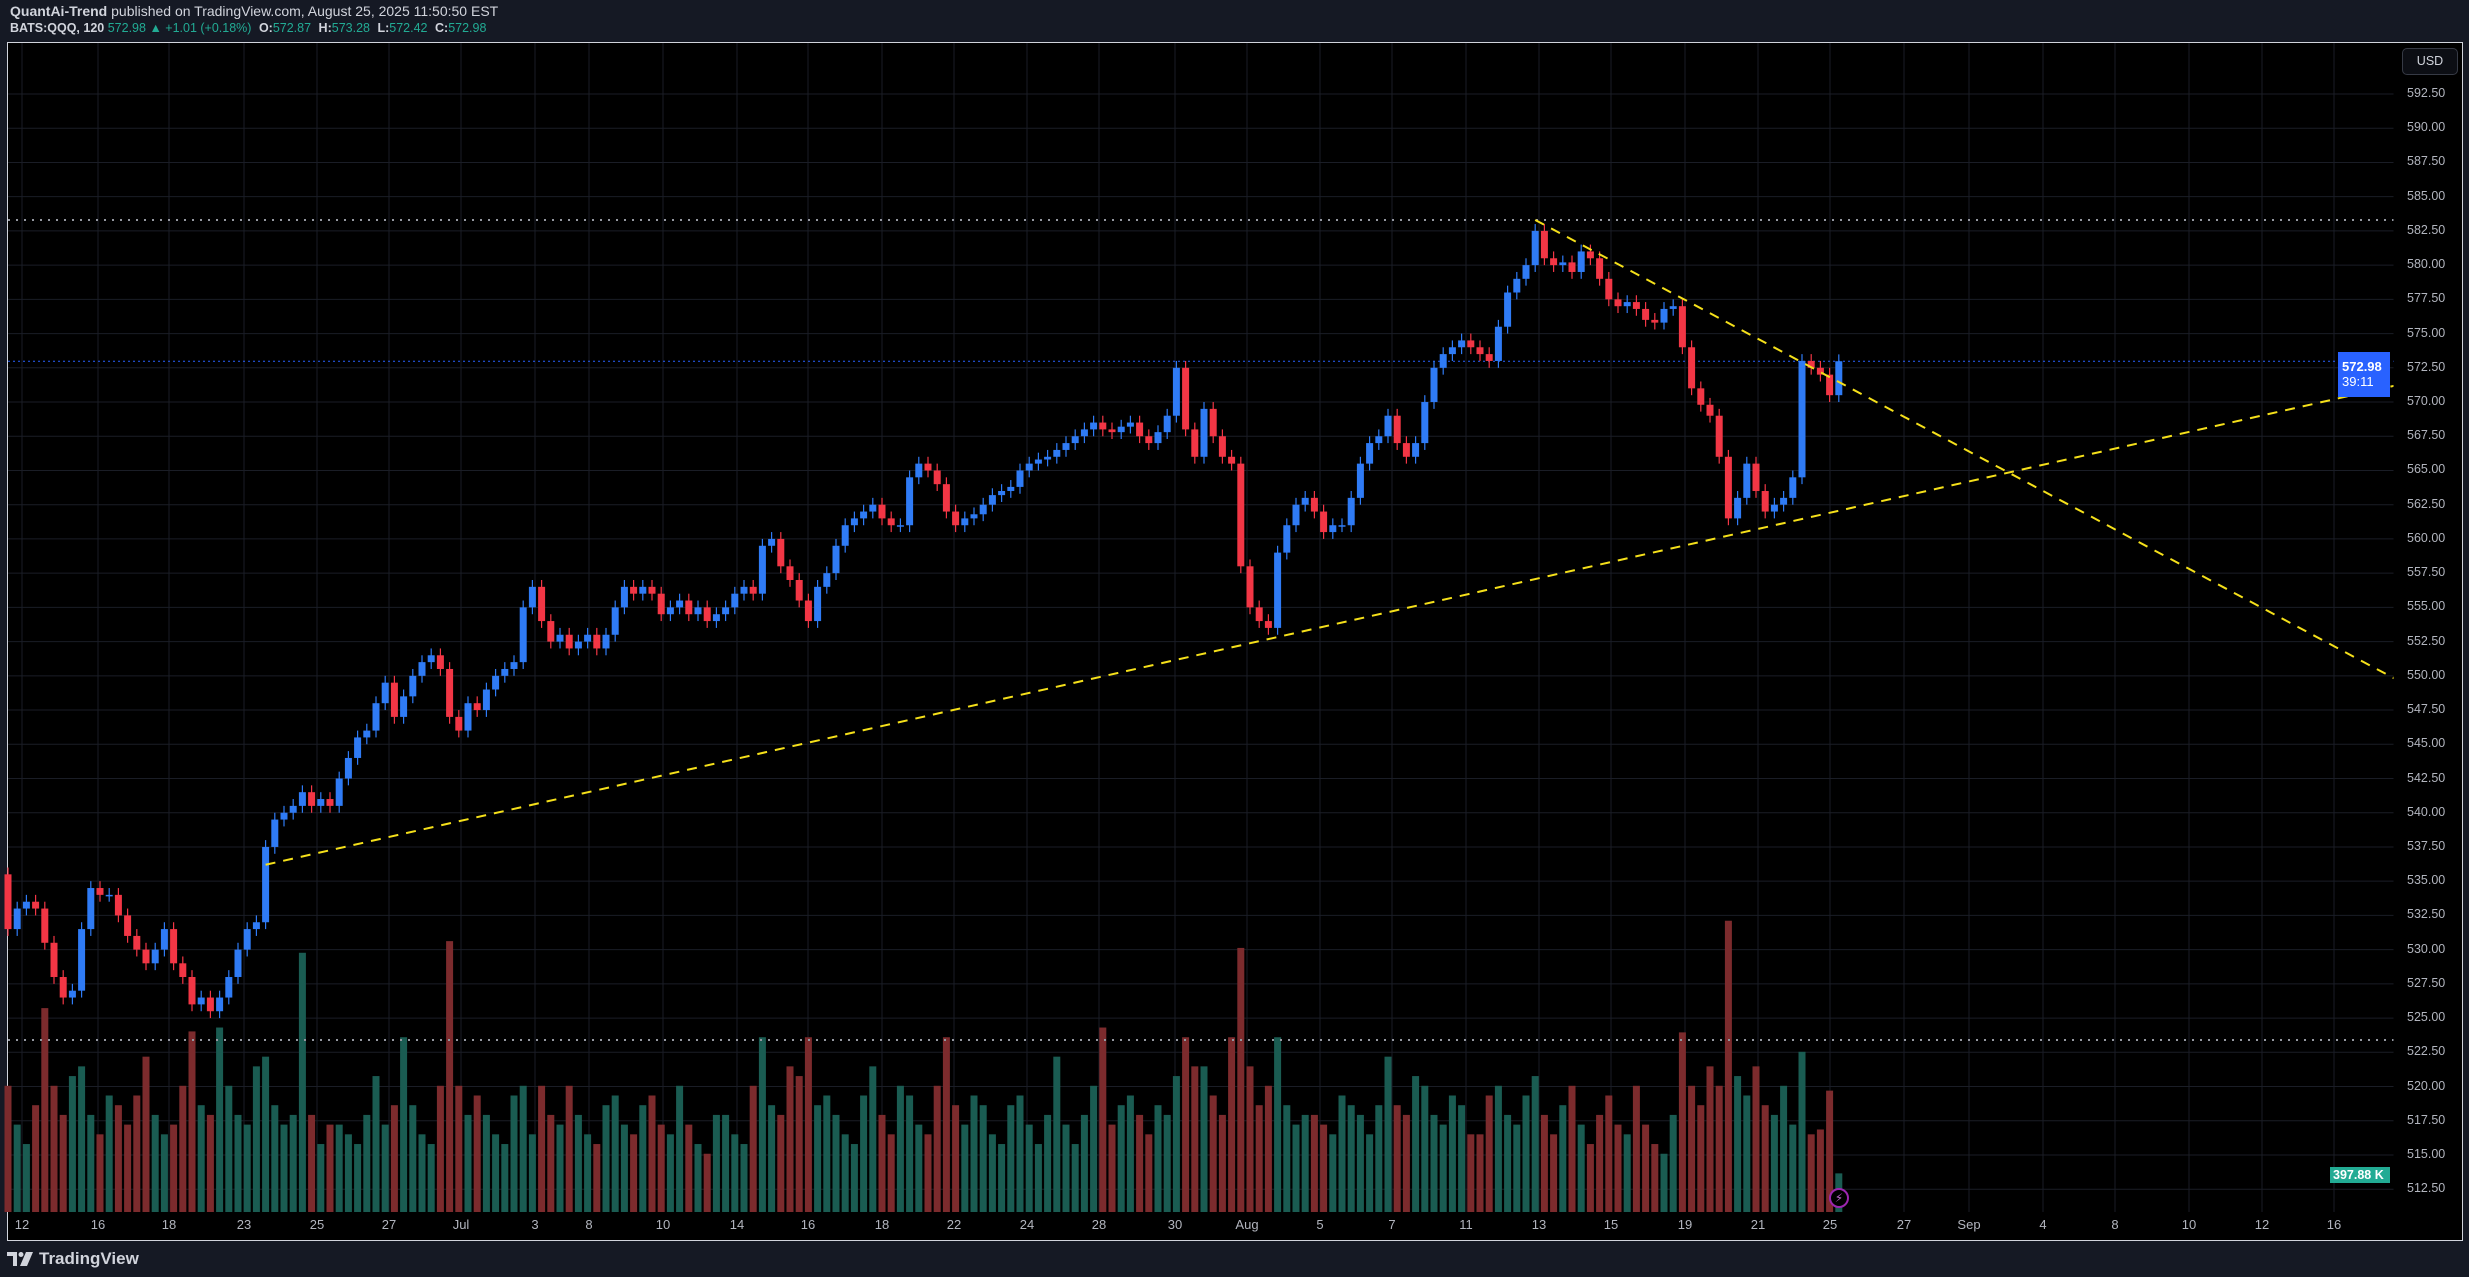 The width and height of the screenshot is (2469, 1277). I want to click on time-tick-label: 21, so click(1758, 1224).